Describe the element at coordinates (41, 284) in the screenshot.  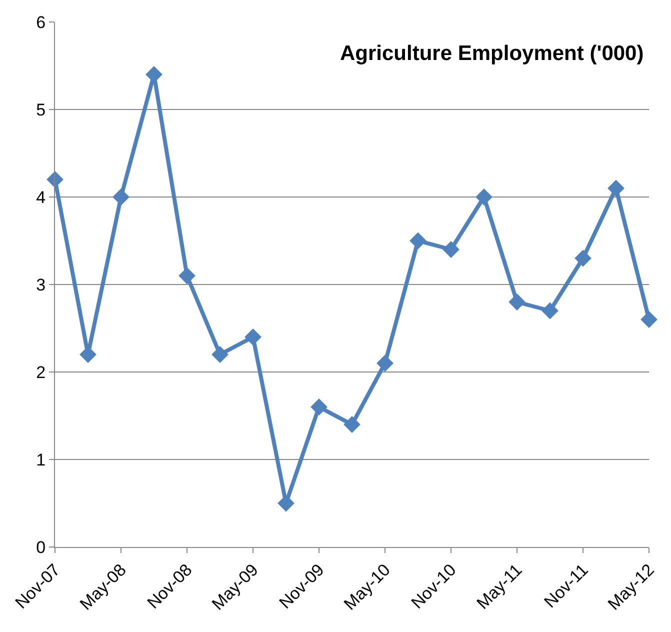
I see `y-tick-label: 3` at that location.